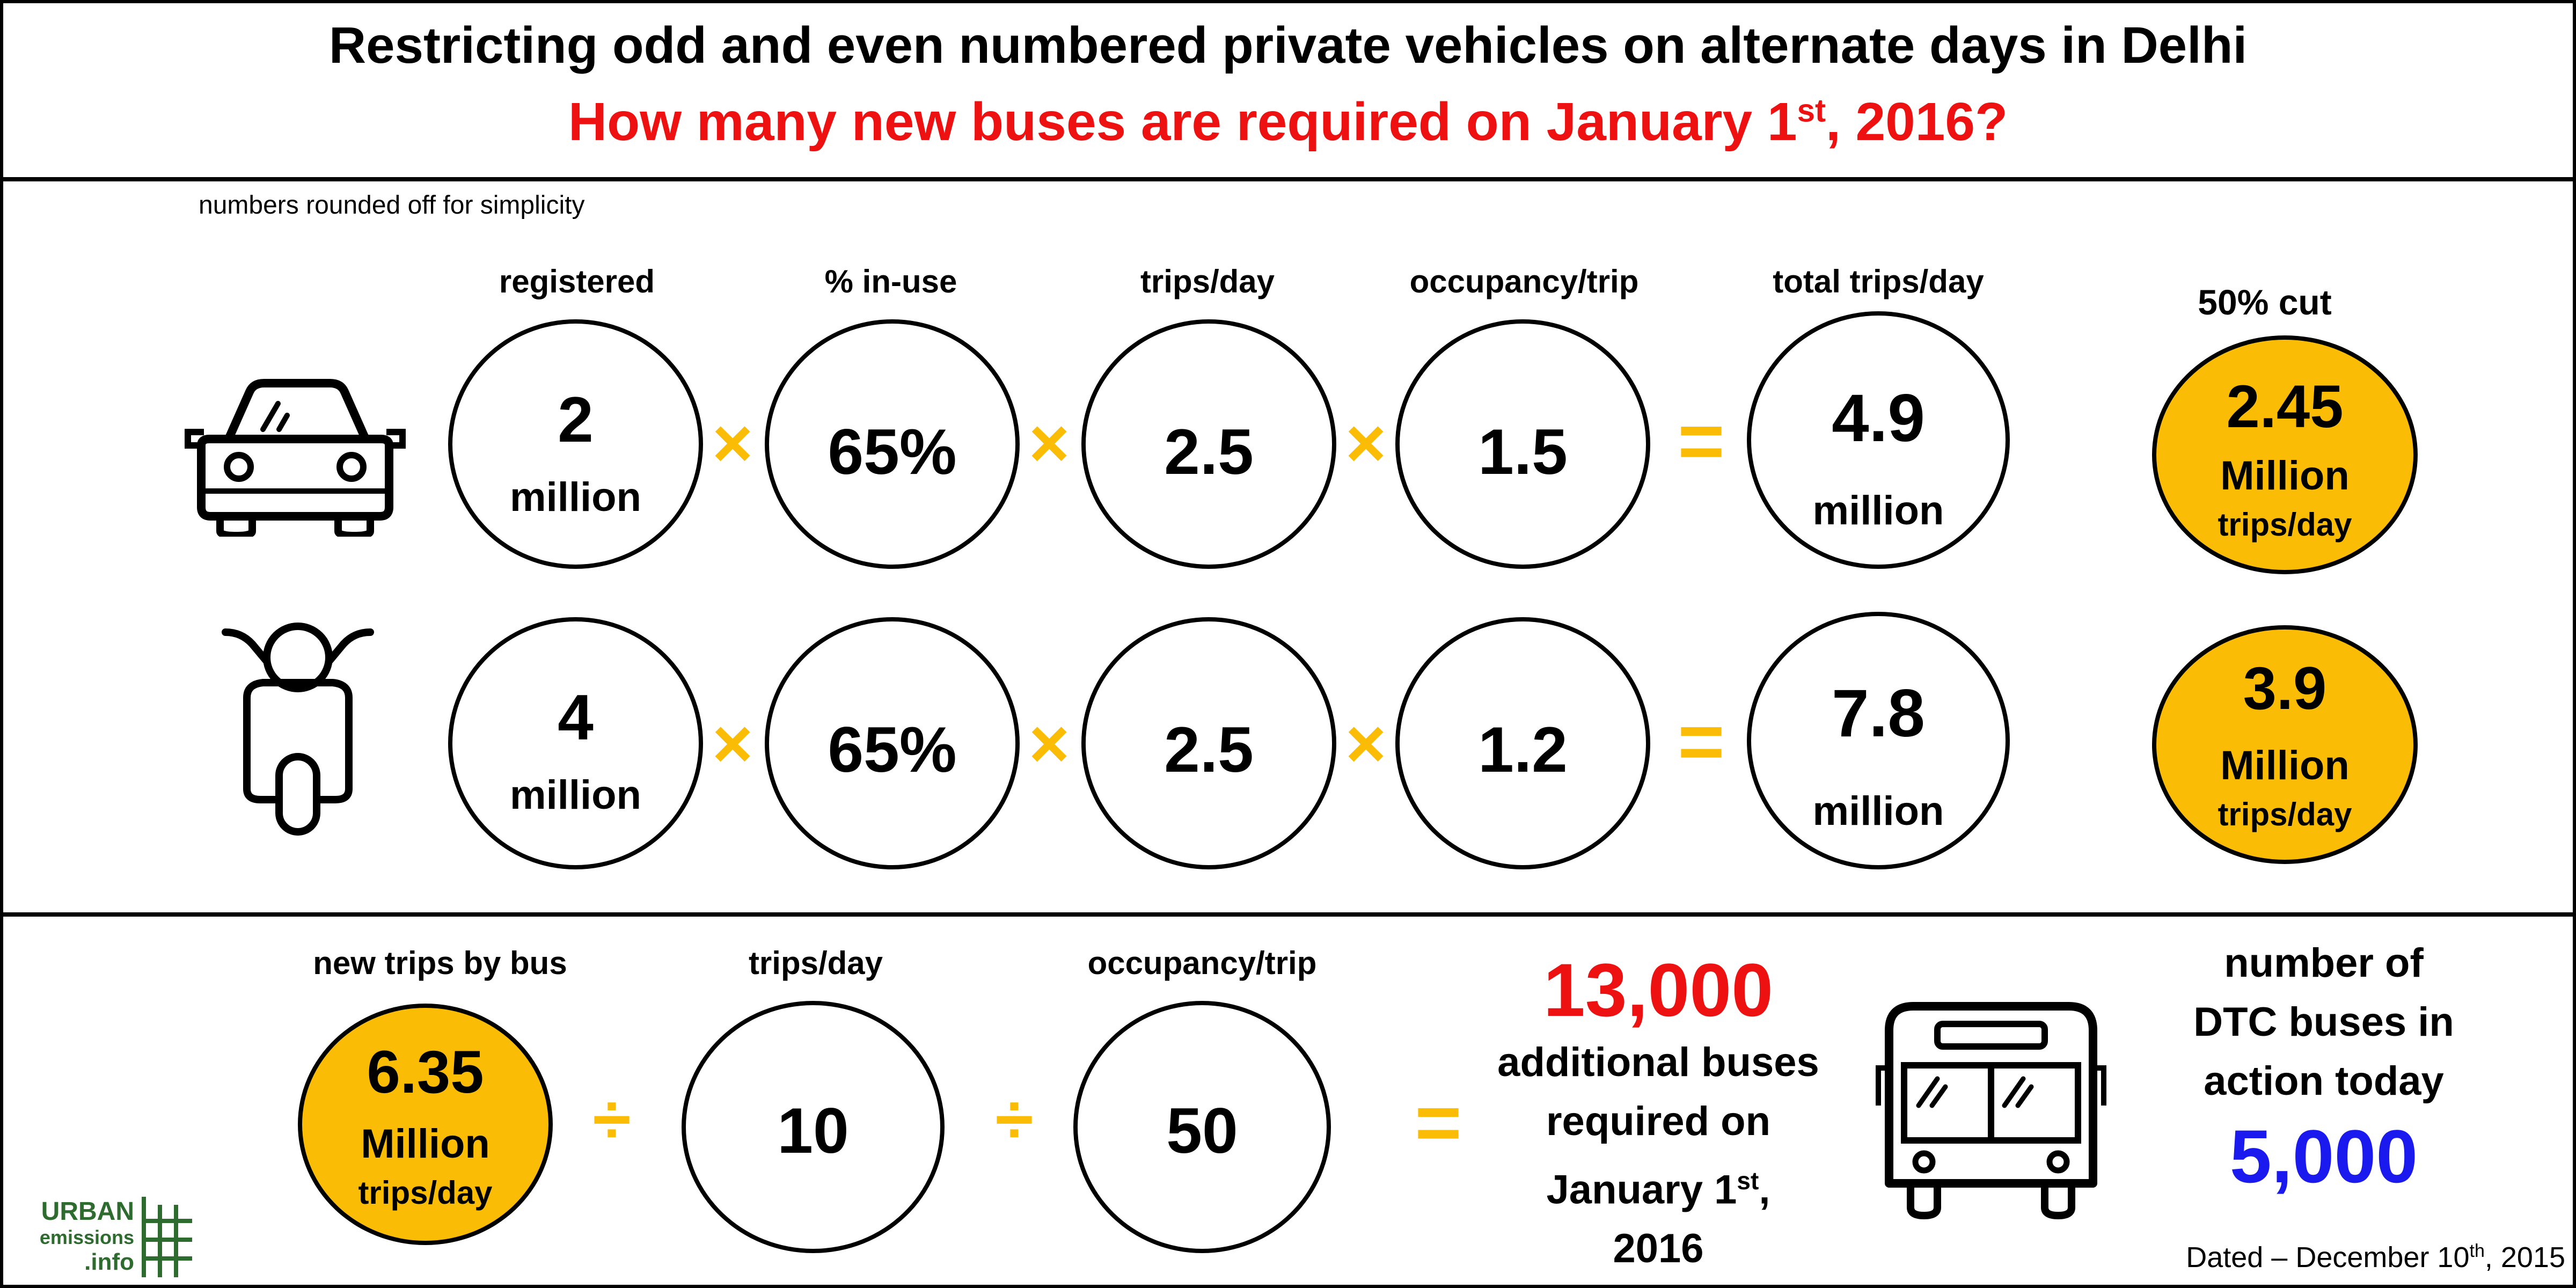 This screenshot has width=2576, height=1288. I want to click on scooter-occupancy-value: 1.2, so click(1523, 750).